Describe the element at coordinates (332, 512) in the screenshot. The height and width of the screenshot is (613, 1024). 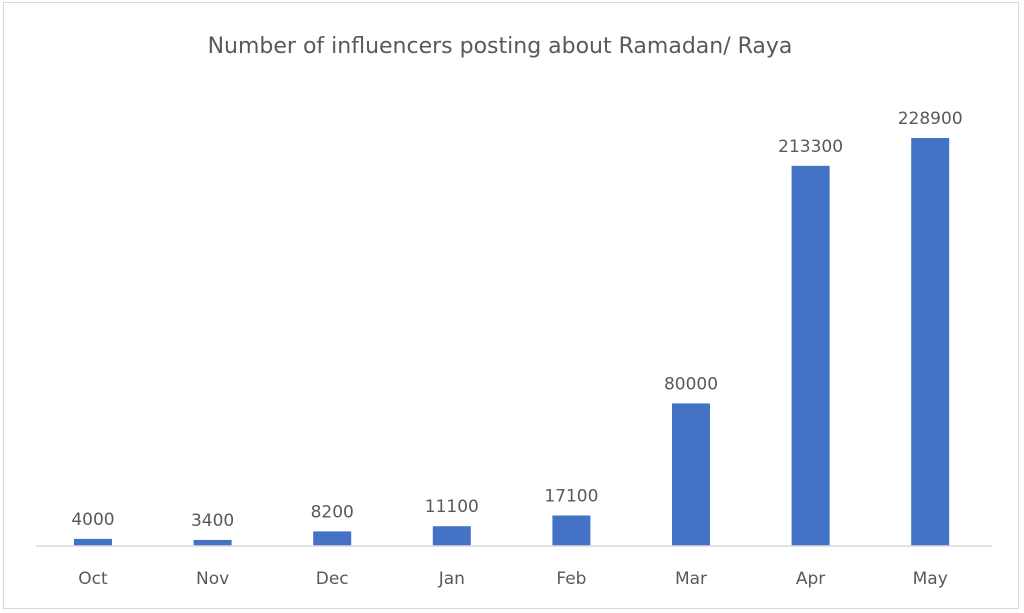
I see `data-label-dec: 8200` at that location.